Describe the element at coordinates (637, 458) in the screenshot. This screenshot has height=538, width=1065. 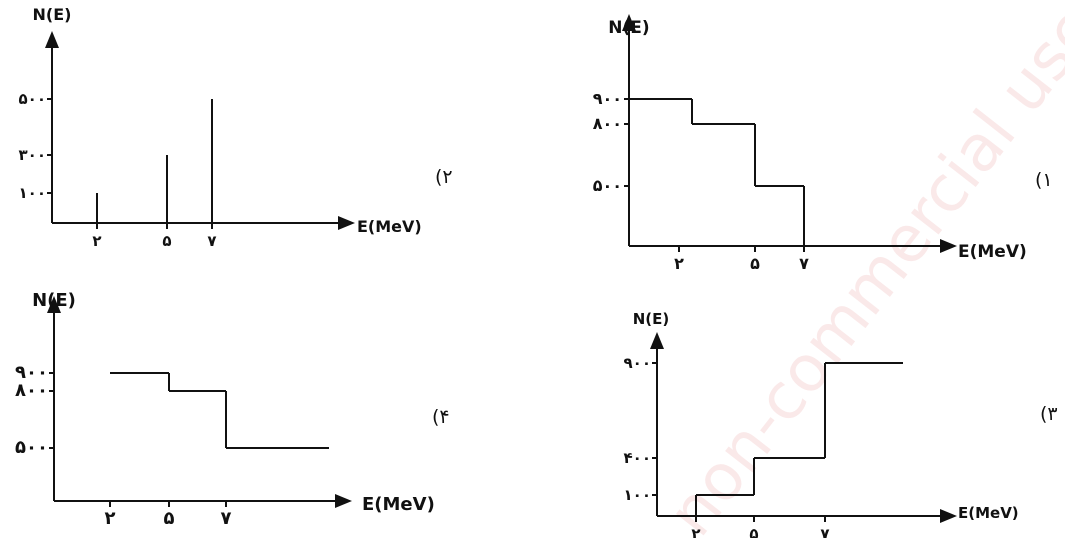
I see `y-tick-label: ۴۰۰` at that location.